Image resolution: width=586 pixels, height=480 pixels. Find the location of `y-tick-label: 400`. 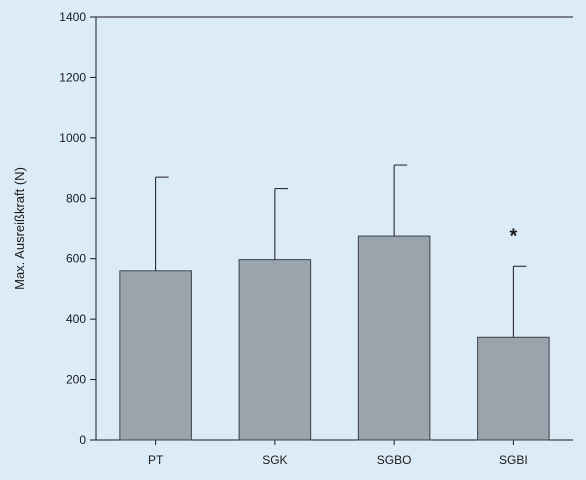

y-tick-label: 400 is located at coordinates (76, 319).